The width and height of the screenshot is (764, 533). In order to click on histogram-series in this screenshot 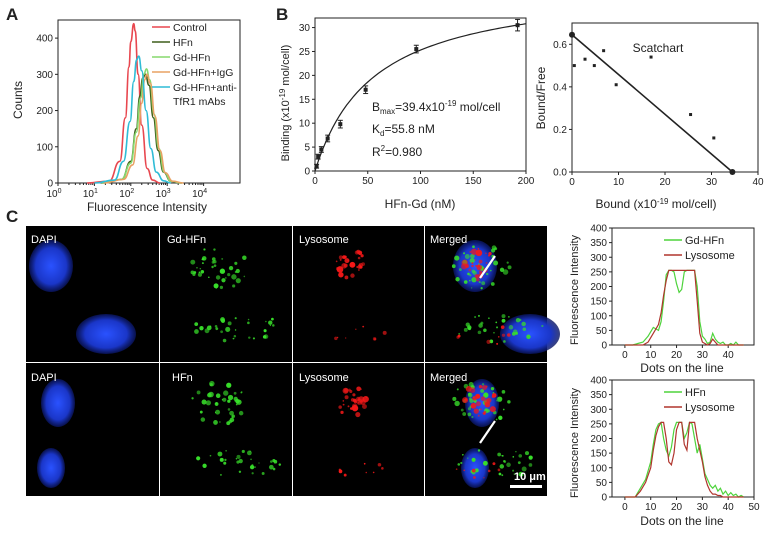, I will do `click(135, 103)`.